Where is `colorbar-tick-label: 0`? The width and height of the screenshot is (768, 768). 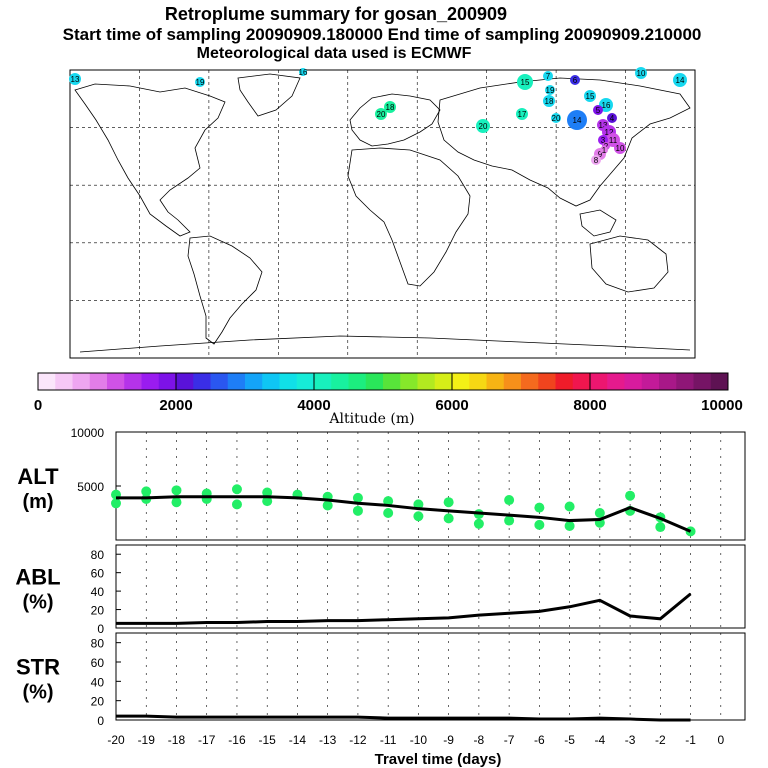 colorbar-tick-label: 0 is located at coordinates (38, 405).